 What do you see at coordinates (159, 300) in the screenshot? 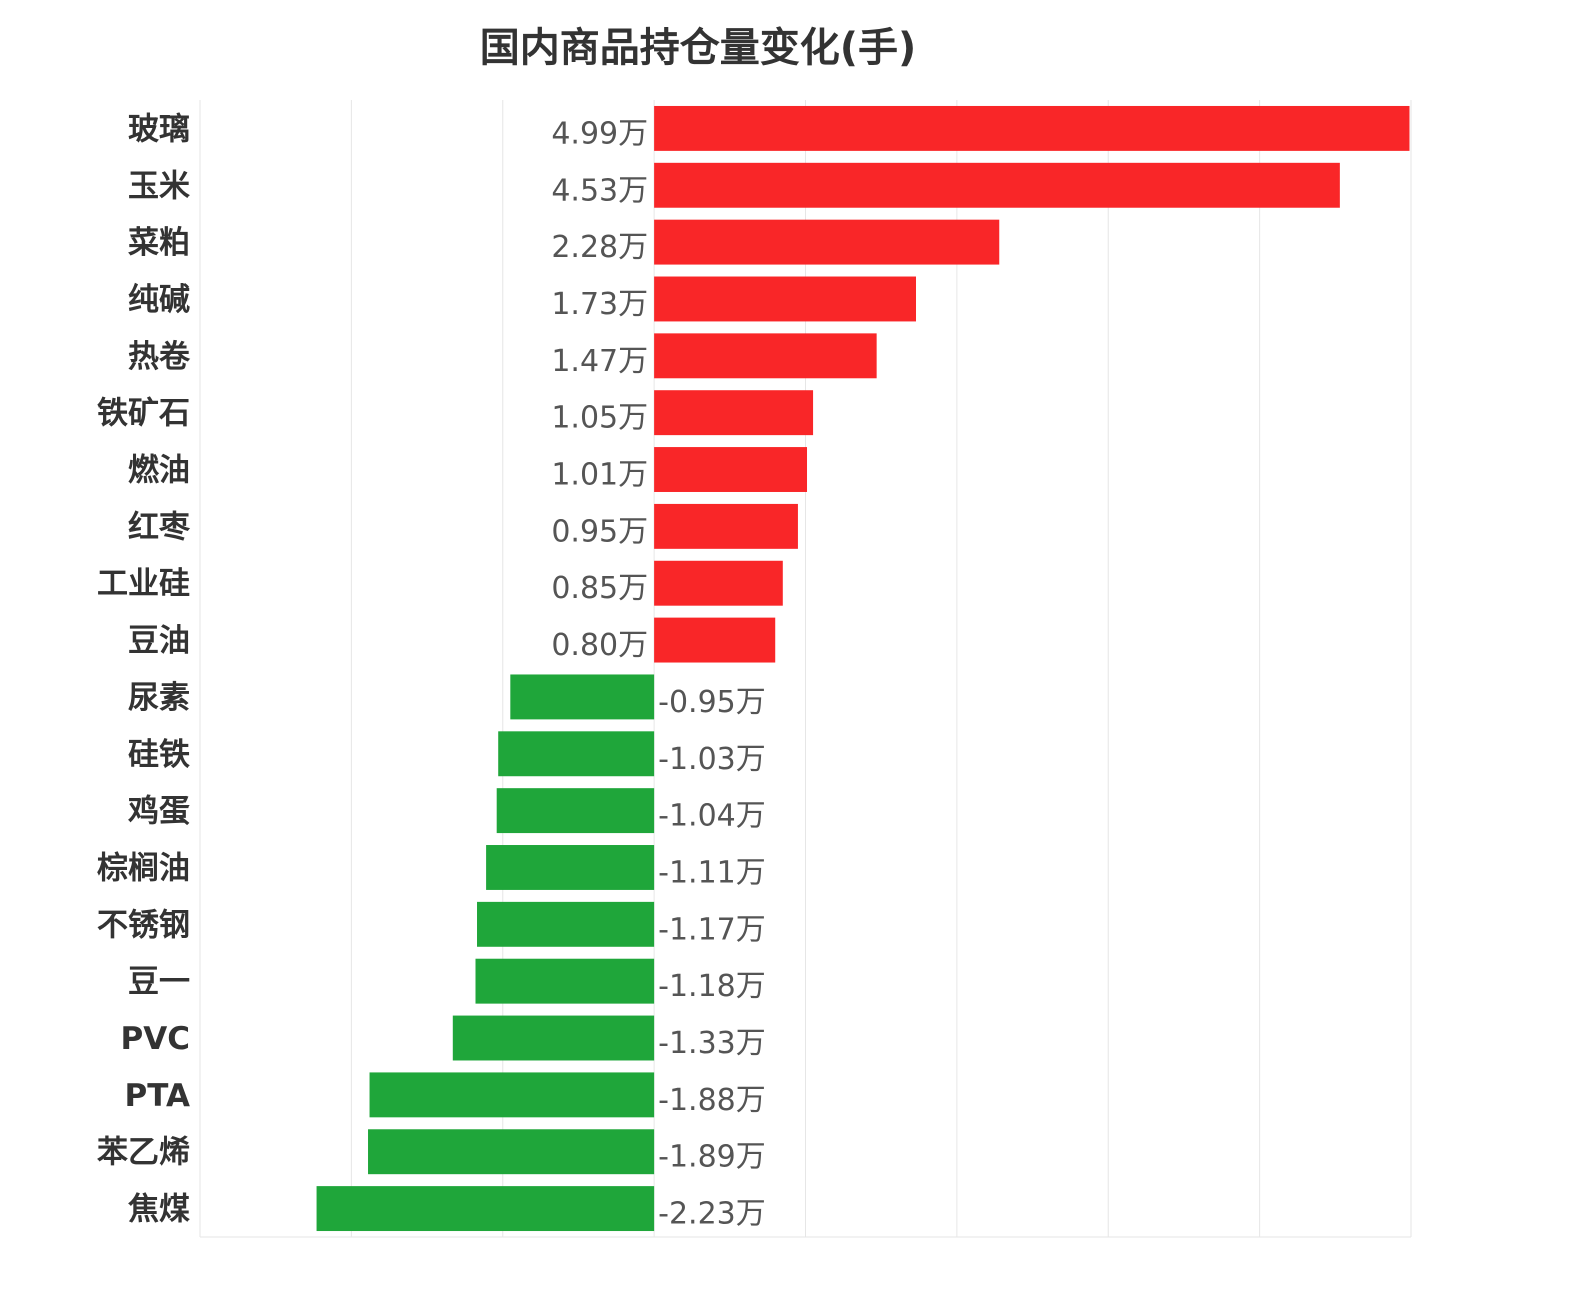
I see `category-label: 纯碱` at bounding box center [159, 300].